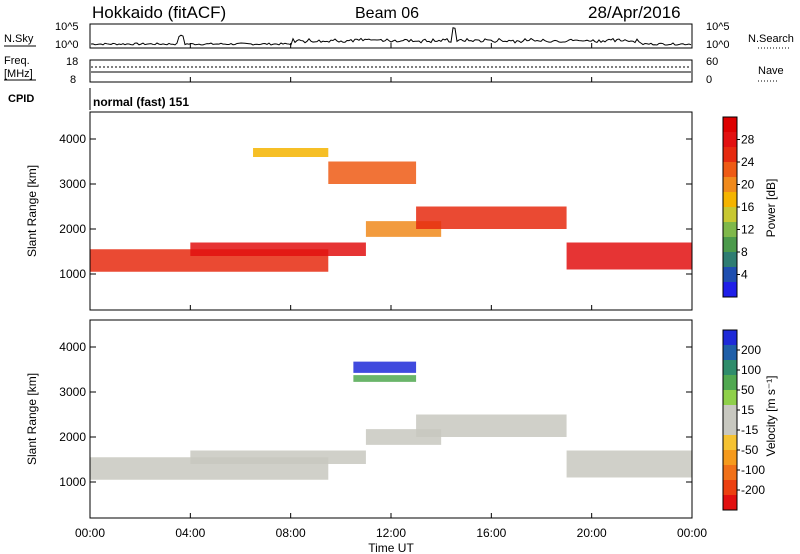 The height and width of the screenshot is (554, 800). I want to click on nsky-panel: N.Sky 10^5 10^0 10^5 10^0 N.Search, so click(399, 36).